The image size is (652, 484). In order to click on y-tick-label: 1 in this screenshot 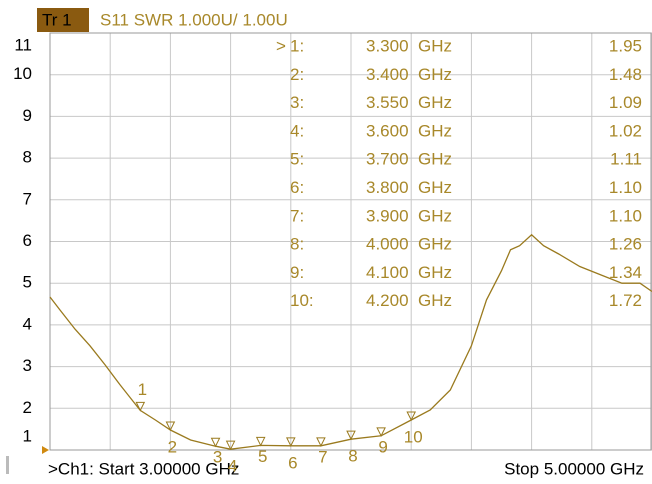, I will do `click(27, 435)`.